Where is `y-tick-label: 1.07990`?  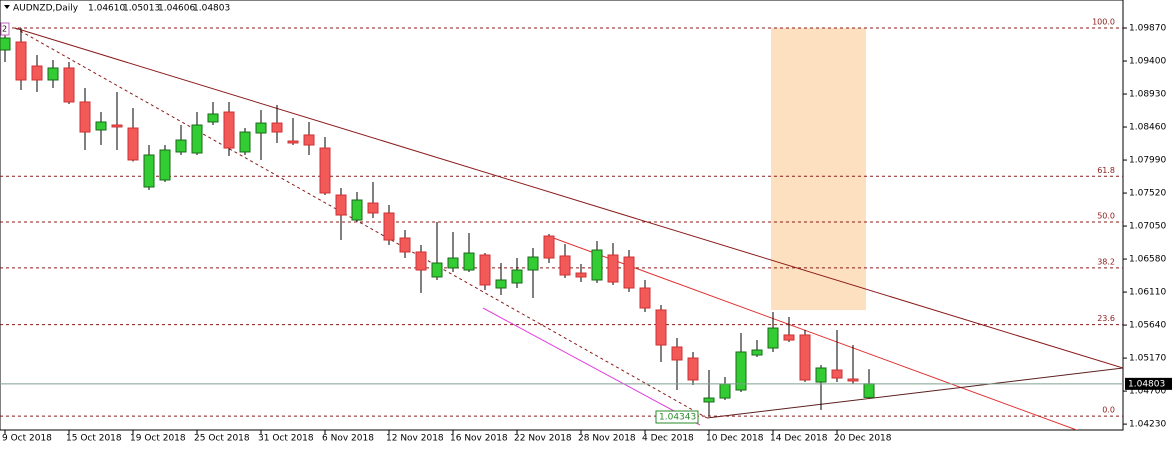
y-tick-label: 1.07990 is located at coordinates (1147, 161).